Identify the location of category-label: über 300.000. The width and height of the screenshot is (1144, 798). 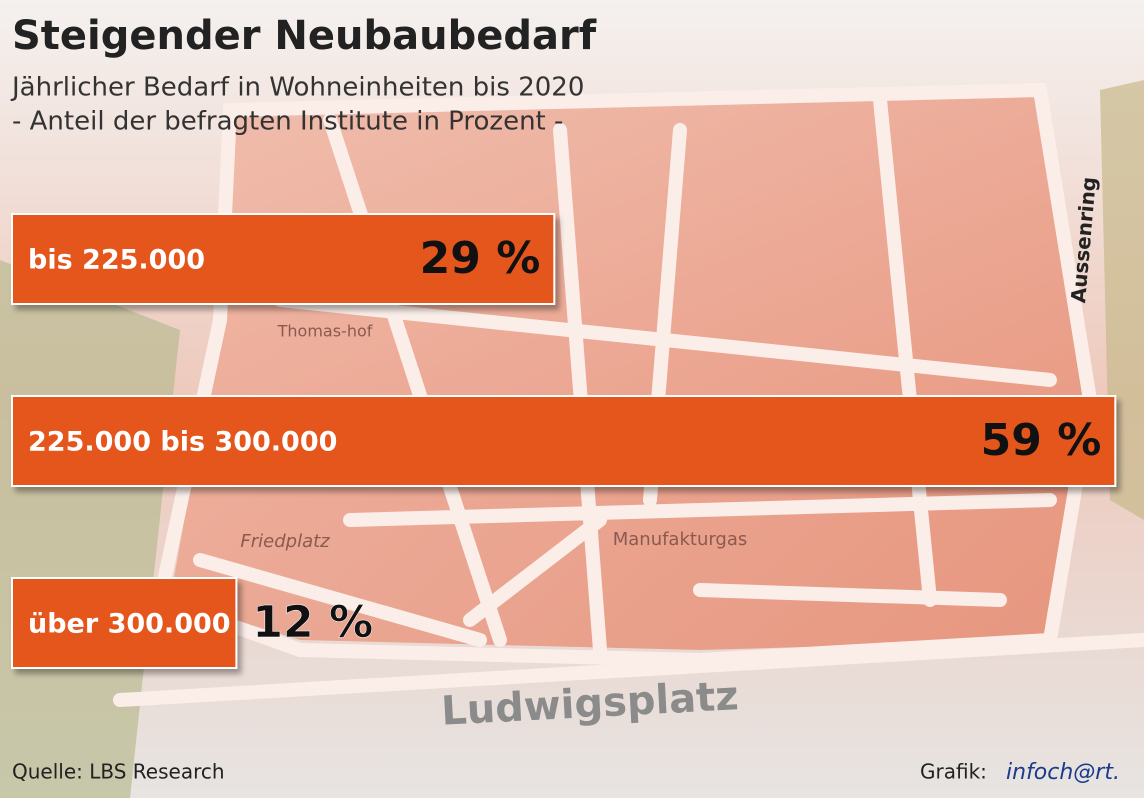
(129, 624).